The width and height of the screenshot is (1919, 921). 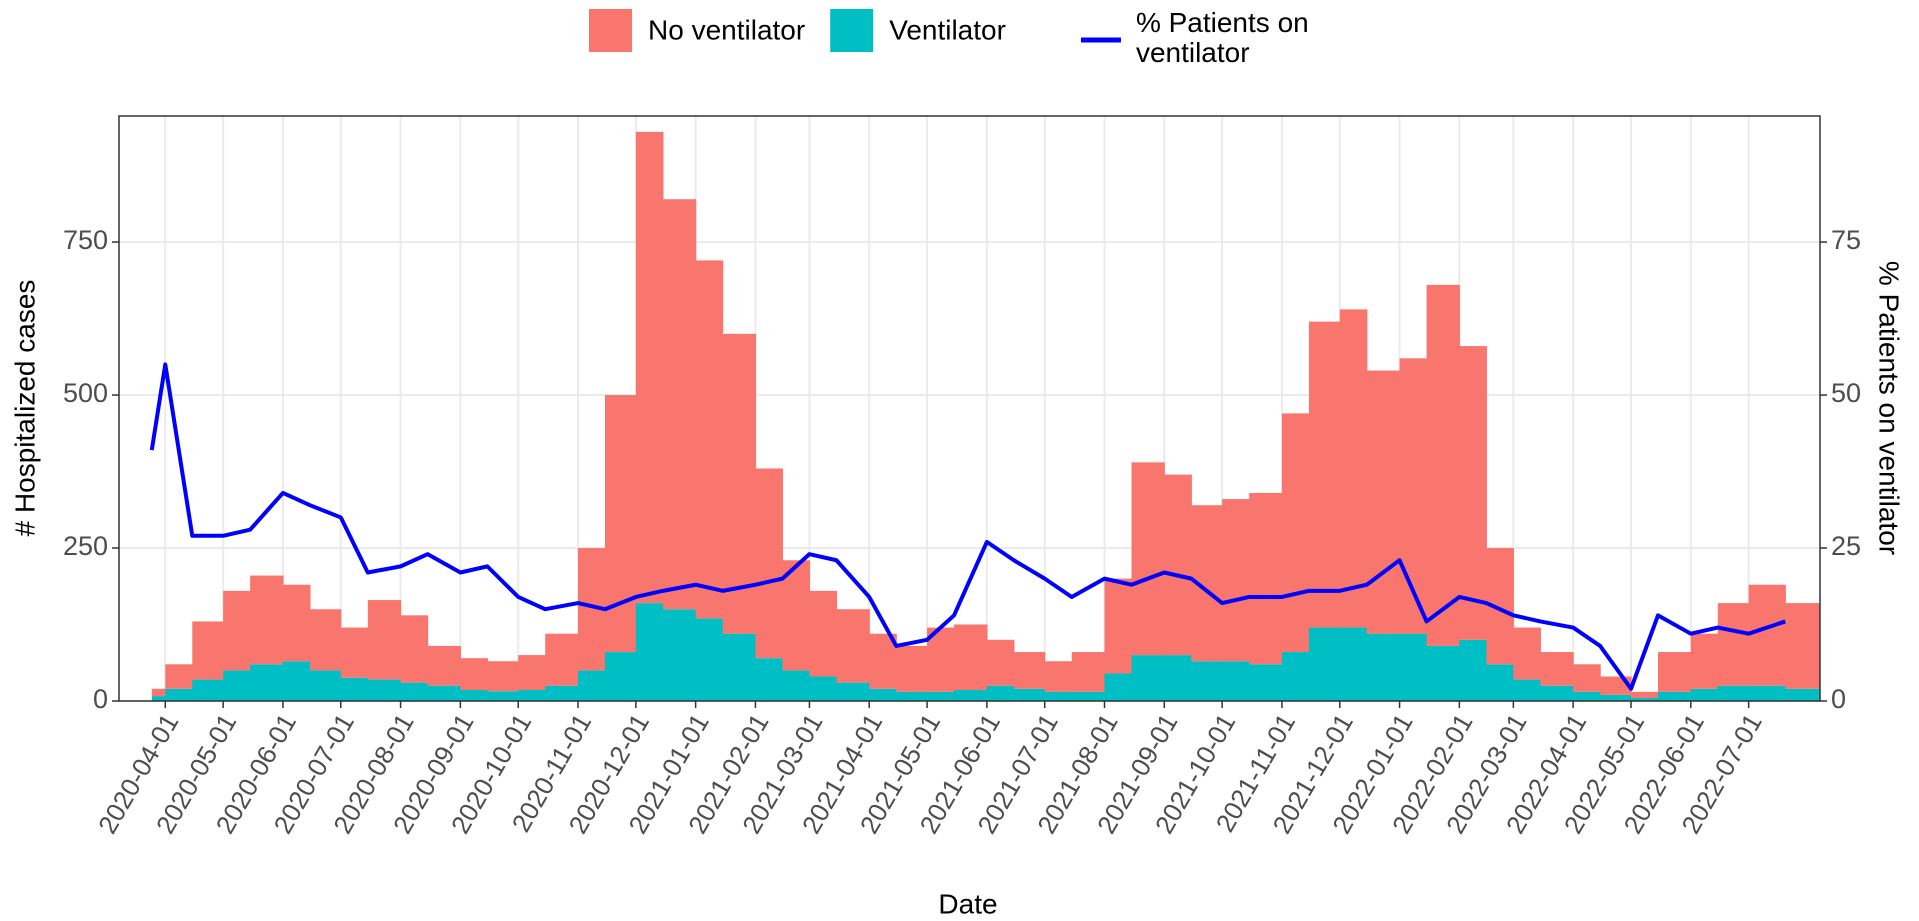 What do you see at coordinates (1889, 408) in the screenshot?
I see `y2-axis-title: % Patients on ventilator` at bounding box center [1889, 408].